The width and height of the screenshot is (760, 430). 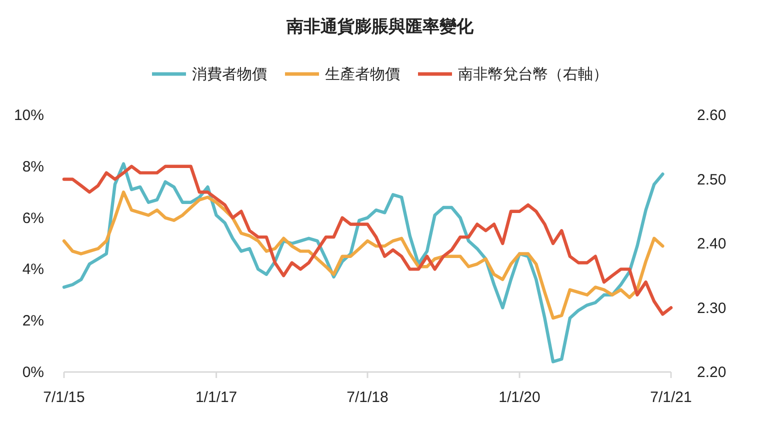 I want to click on x-tick-label: 1/1/17, so click(x=216, y=397).